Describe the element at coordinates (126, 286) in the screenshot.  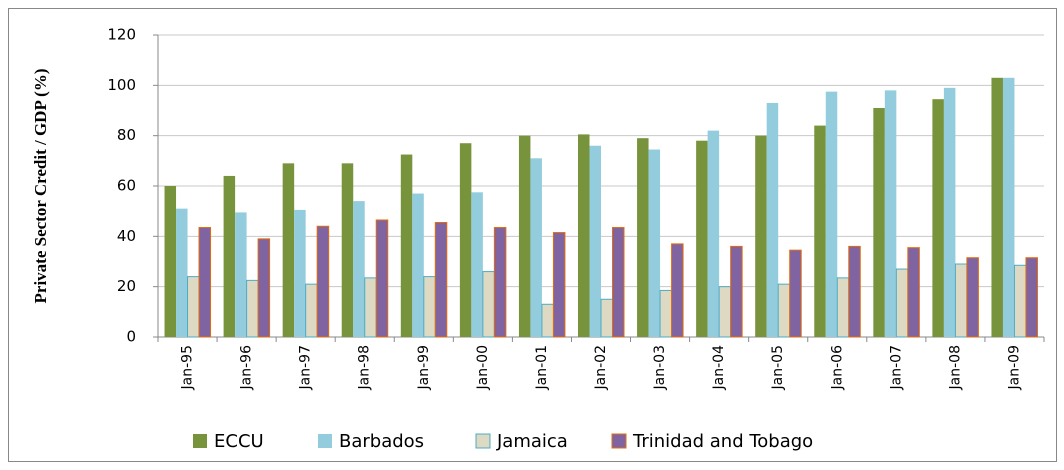
I see `y-tick-label: 20` at that location.